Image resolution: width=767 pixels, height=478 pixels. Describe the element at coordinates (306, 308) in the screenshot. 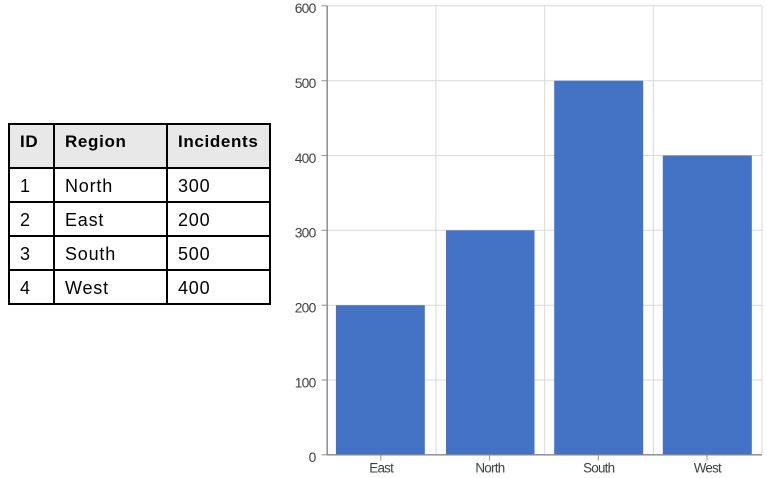

I see `svg-text: 200` at that location.